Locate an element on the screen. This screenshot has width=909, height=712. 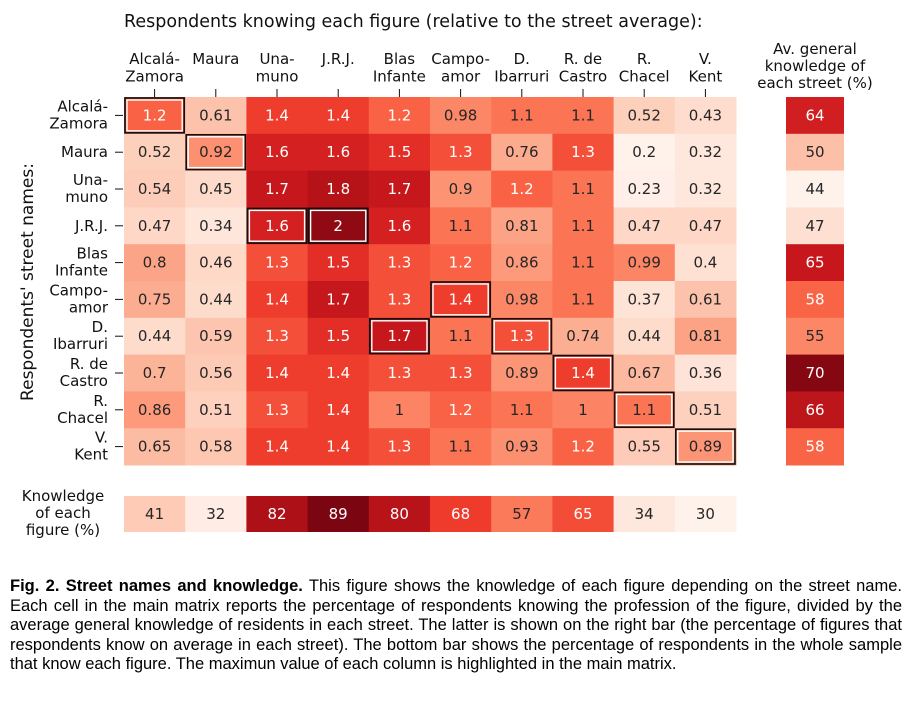
cell-value-label: 0.58 is located at coordinates (215, 447).